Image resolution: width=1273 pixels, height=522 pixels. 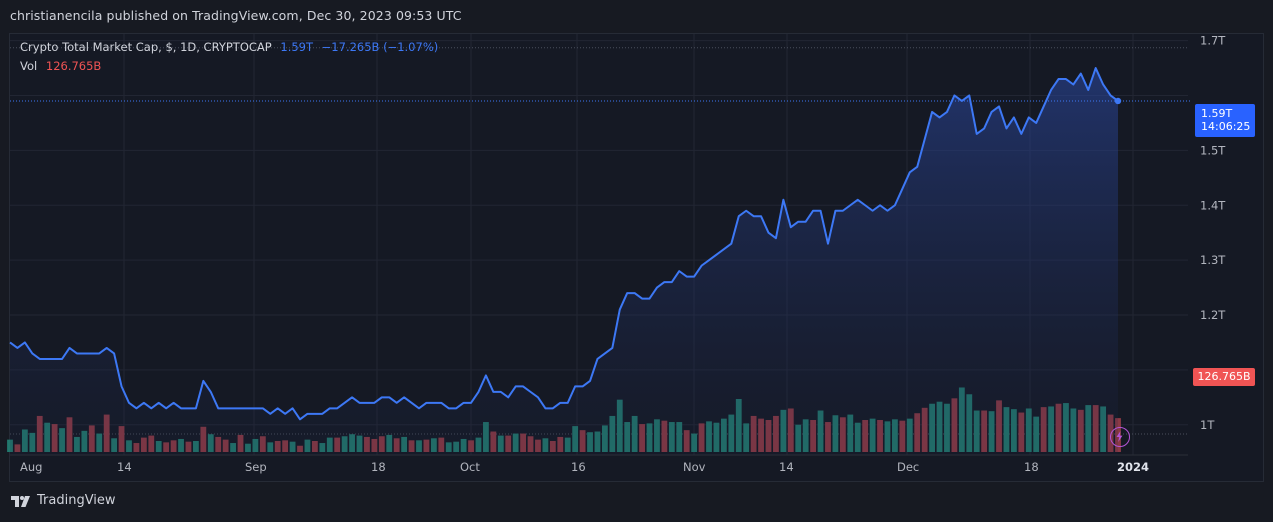 I want to click on x-tick-label: Dec, so click(x=908, y=467).